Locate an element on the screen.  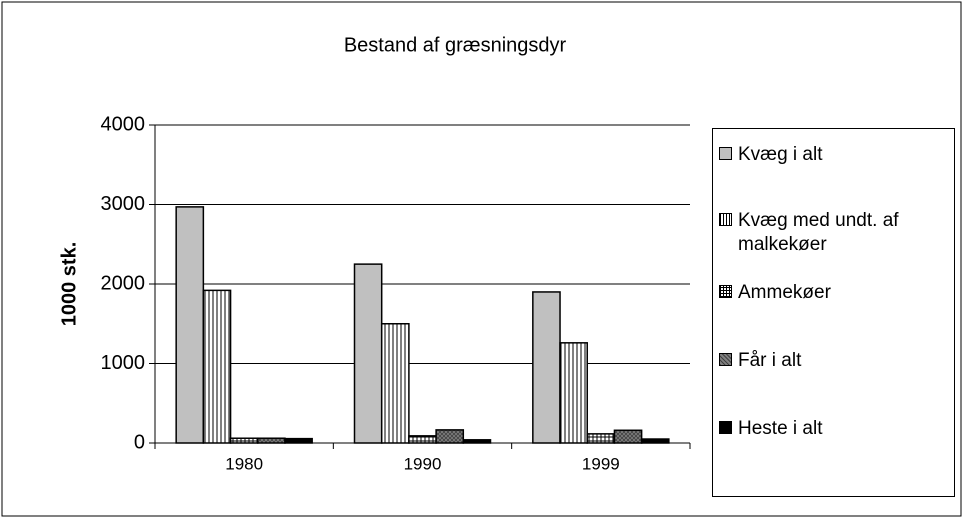
x-tick-label: 1980 is located at coordinates (244, 463).